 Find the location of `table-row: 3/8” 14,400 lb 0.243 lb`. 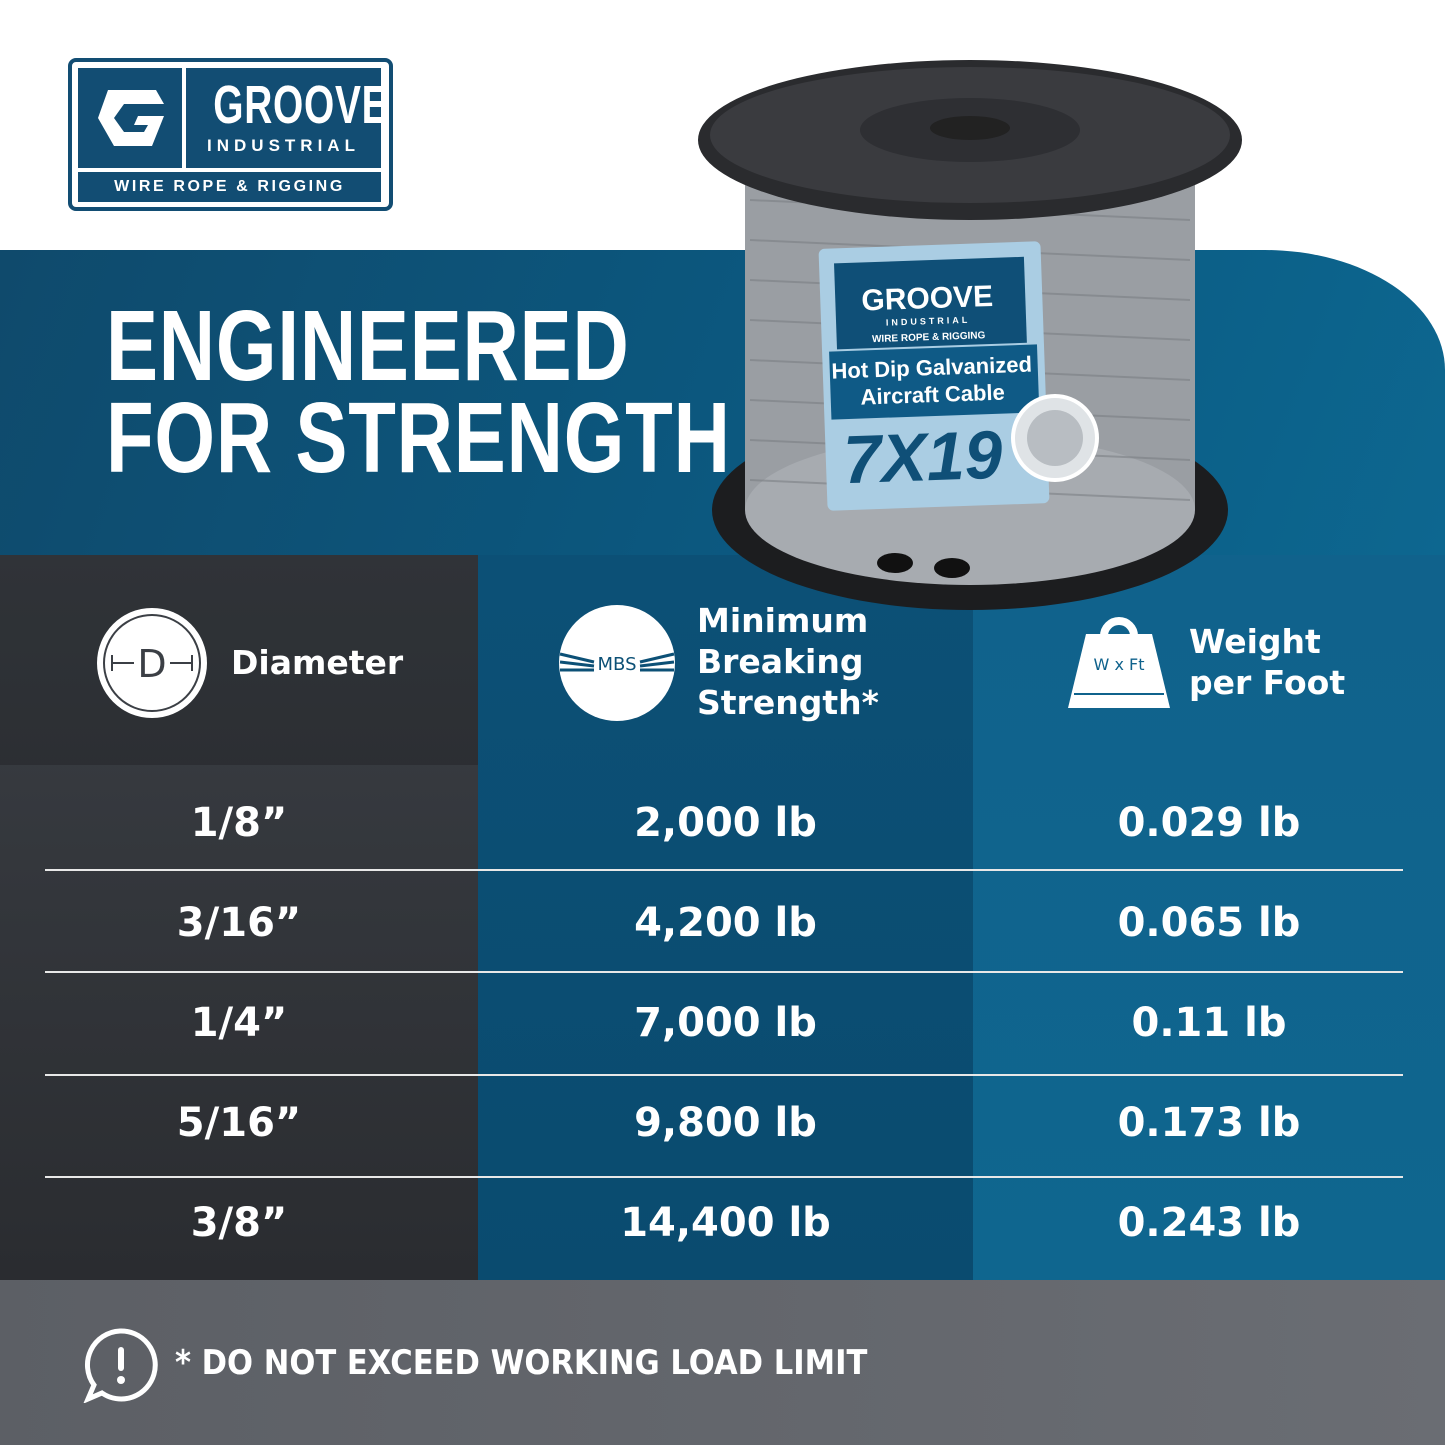

table-row: 3/8” 14,400 lb 0.243 lb is located at coordinates (722, 1223).